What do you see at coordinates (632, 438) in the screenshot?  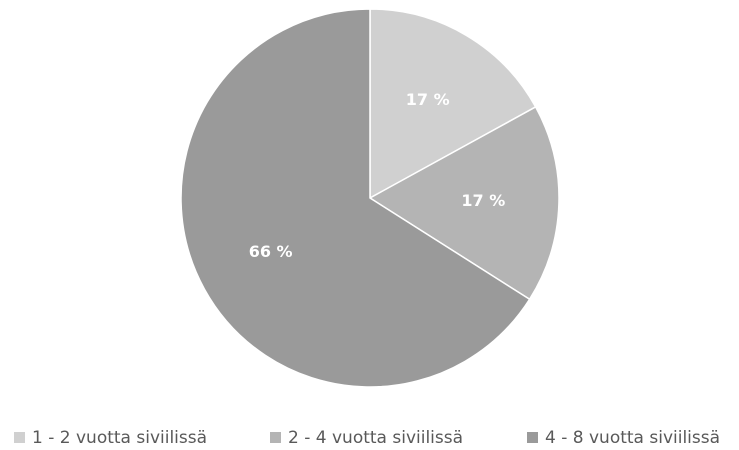 I see `legend-label: 4 - 8 vuotta siviilissä` at bounding box center [632, 438].